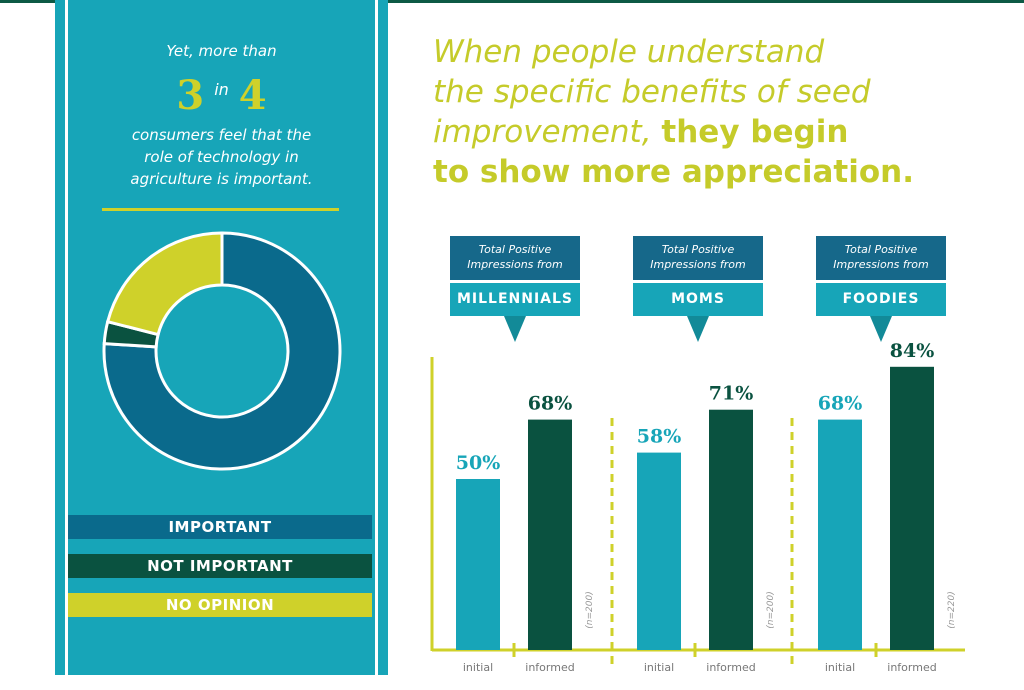 The height and width of the screenshot is (690, 1024). I want to click on donut-slice-no-opinion, so click(164, 284).